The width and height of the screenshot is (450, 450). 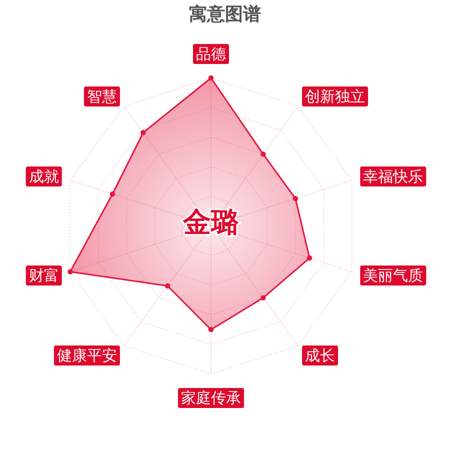 What do you see at coordinates (86, 355) in the screenshot?
I see `spoke-label: 健康平安` at bounding box center [86, 355].